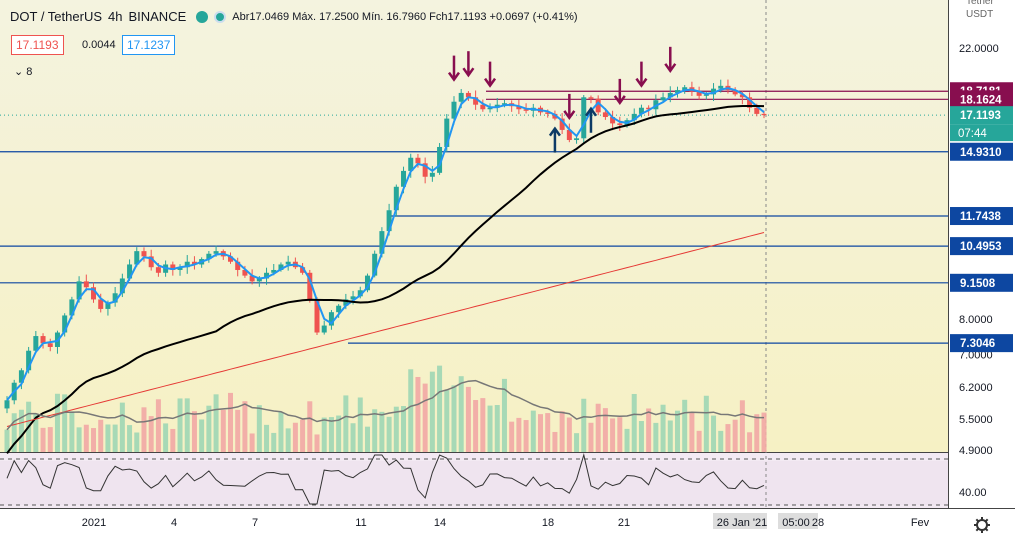 Image resolution: width=1015 pixels, height=543 pixels. Describe the element at coordinates (977, 520) in the screenshot. I see `gear-icon` at that location.